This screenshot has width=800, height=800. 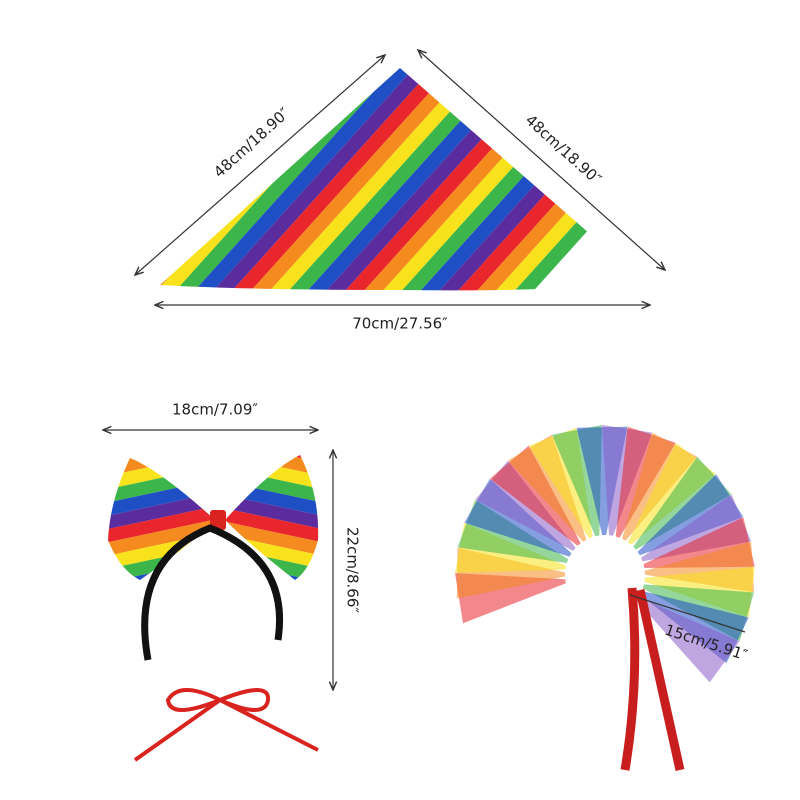 What do you see at coordinates (353, 570) in the screenshot?
I see `dimension-label: 22cm/8.66″` at bounding box center [353, 570].